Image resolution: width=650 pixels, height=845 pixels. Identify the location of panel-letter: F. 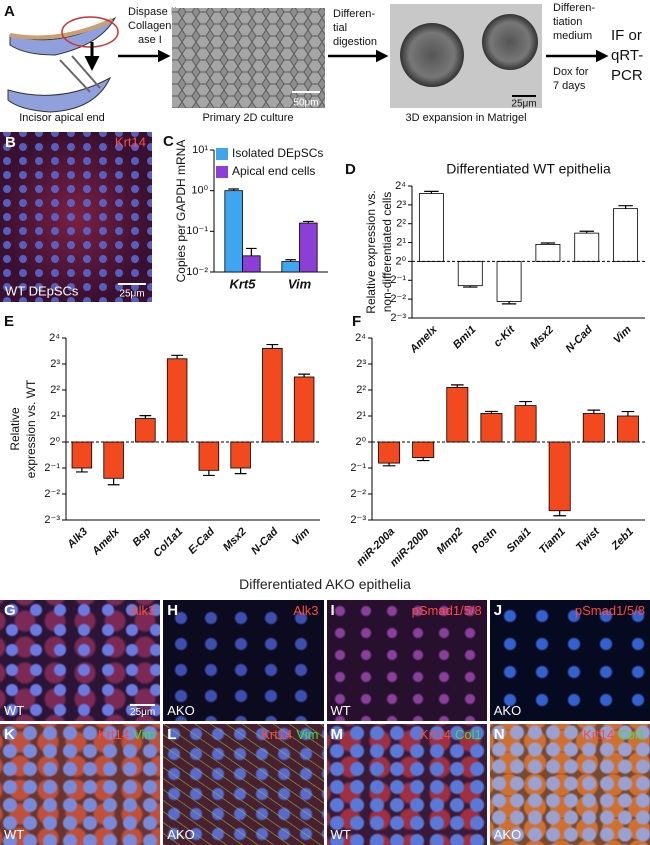
(356, 321).